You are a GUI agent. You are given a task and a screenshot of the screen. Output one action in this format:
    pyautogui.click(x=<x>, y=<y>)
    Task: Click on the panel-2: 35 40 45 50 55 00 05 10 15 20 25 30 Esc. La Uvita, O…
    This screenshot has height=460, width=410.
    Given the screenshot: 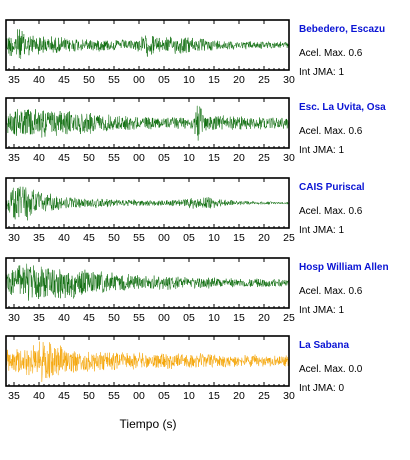 What is the action you would take?
    pyautogui.click(x=195, y=130)
    